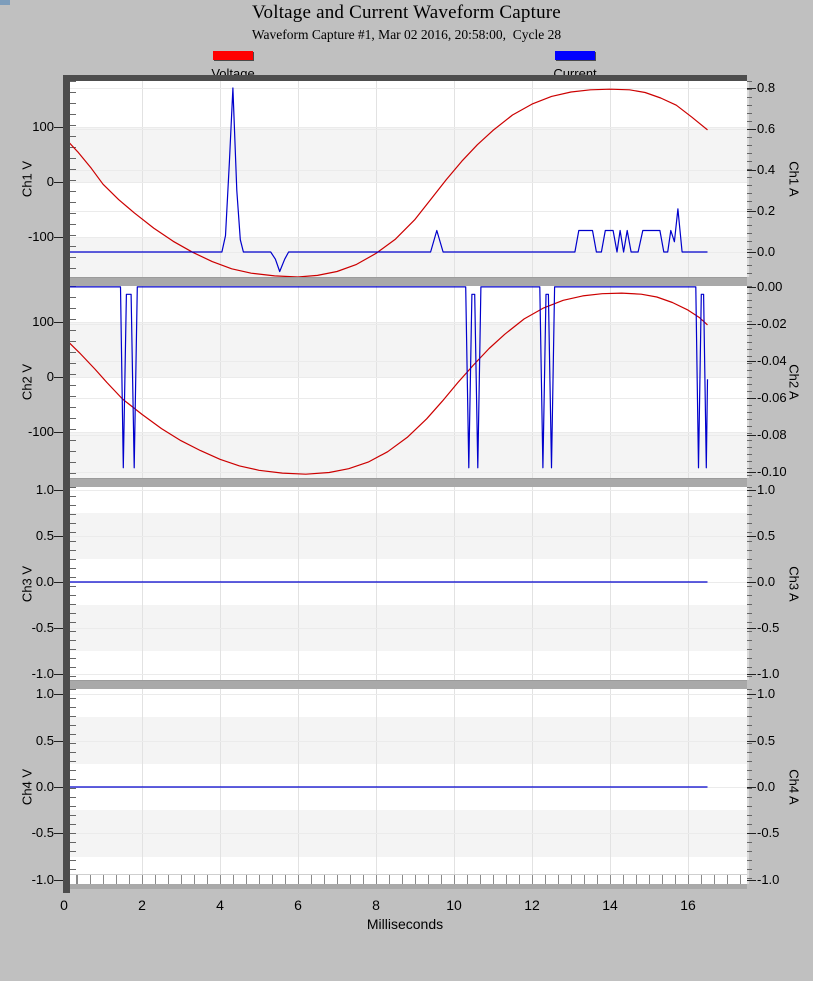 This screenshot has width=813, height=981. What do you see at coordinates (389, 582) in the screenshot?
I see `ch3-waveforms` at bounding box center [389, 582].